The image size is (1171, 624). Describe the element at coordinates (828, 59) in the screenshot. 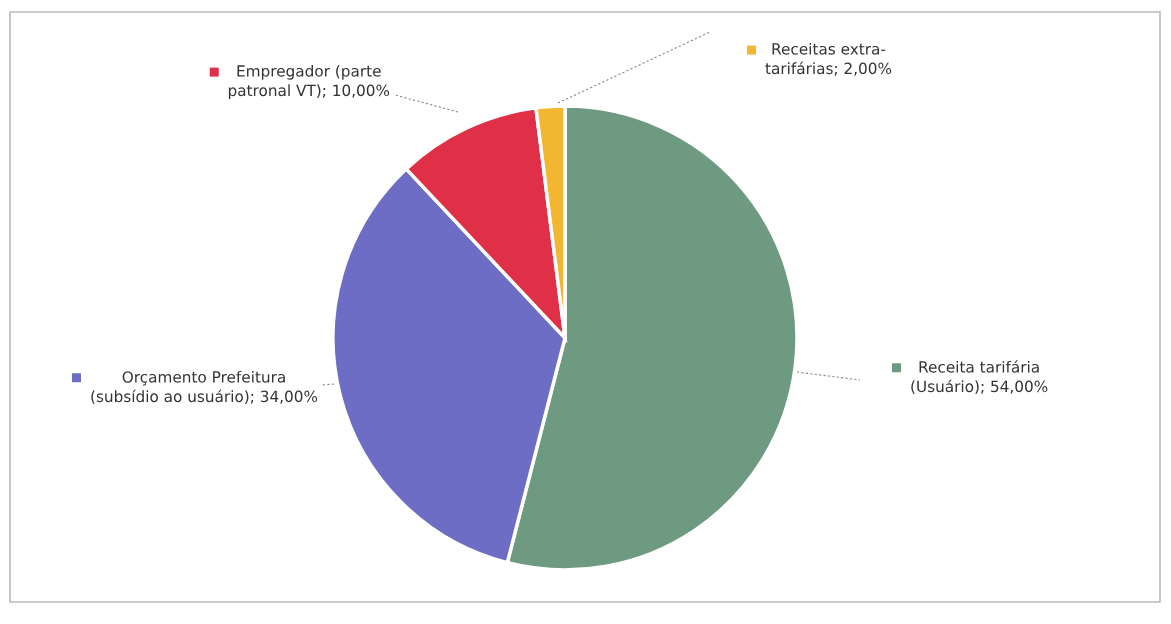

I see `legend-label: Receitas extra- tarifárias; 2,00%` at that location.